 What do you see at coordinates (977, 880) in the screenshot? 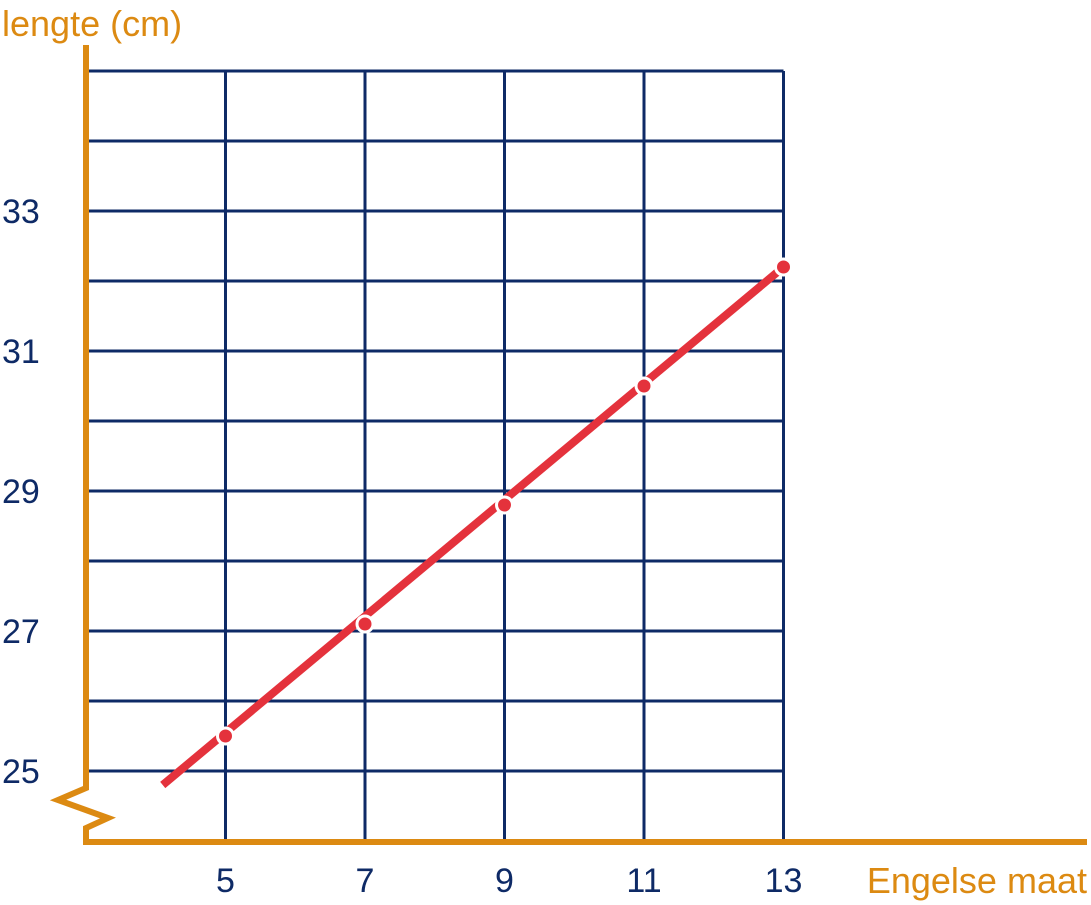
I see `x-axis-title: Engelse maat` at bounding box center [977, 880].